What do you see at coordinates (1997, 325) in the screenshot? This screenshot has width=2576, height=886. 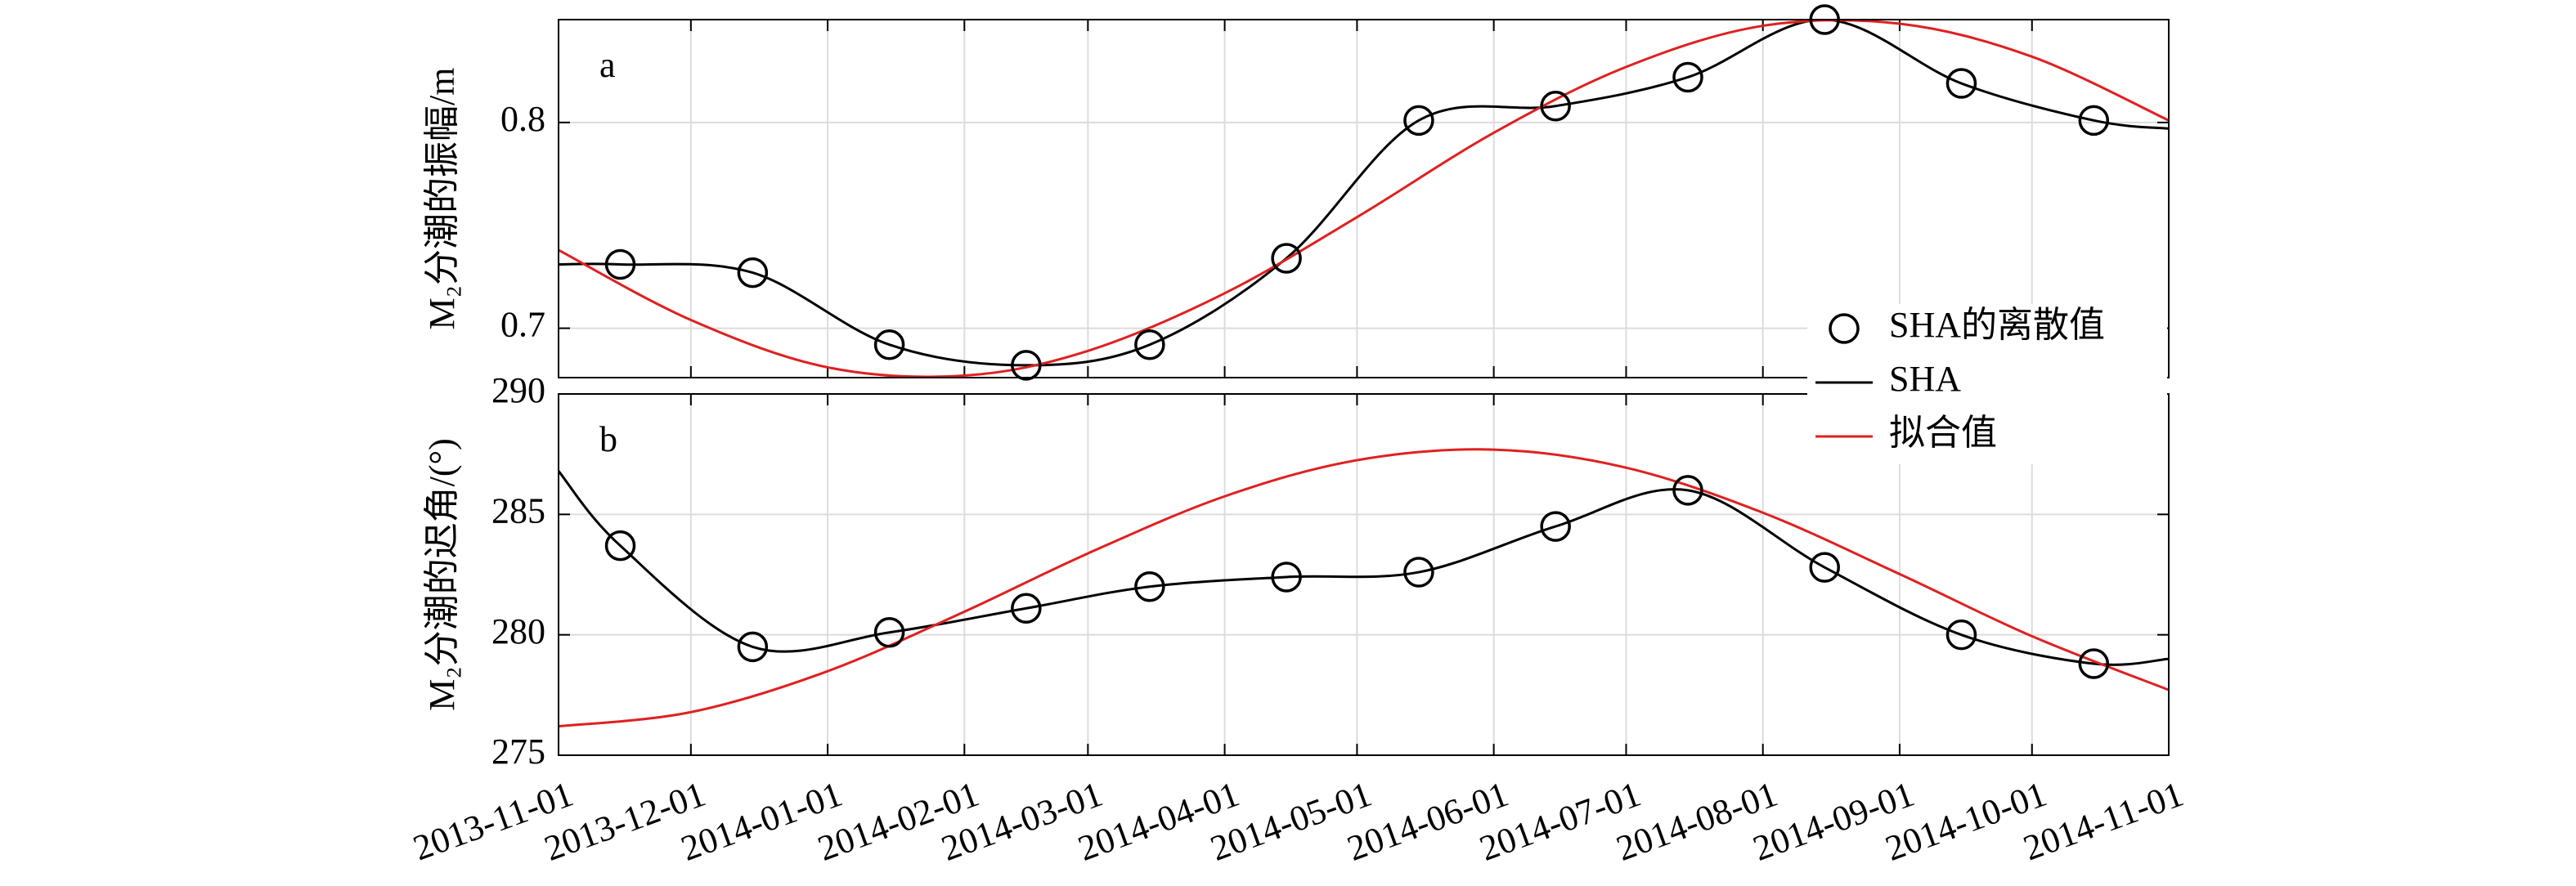 I see `legend-label: SHA的离散值` at bounding box center [1997, 325].